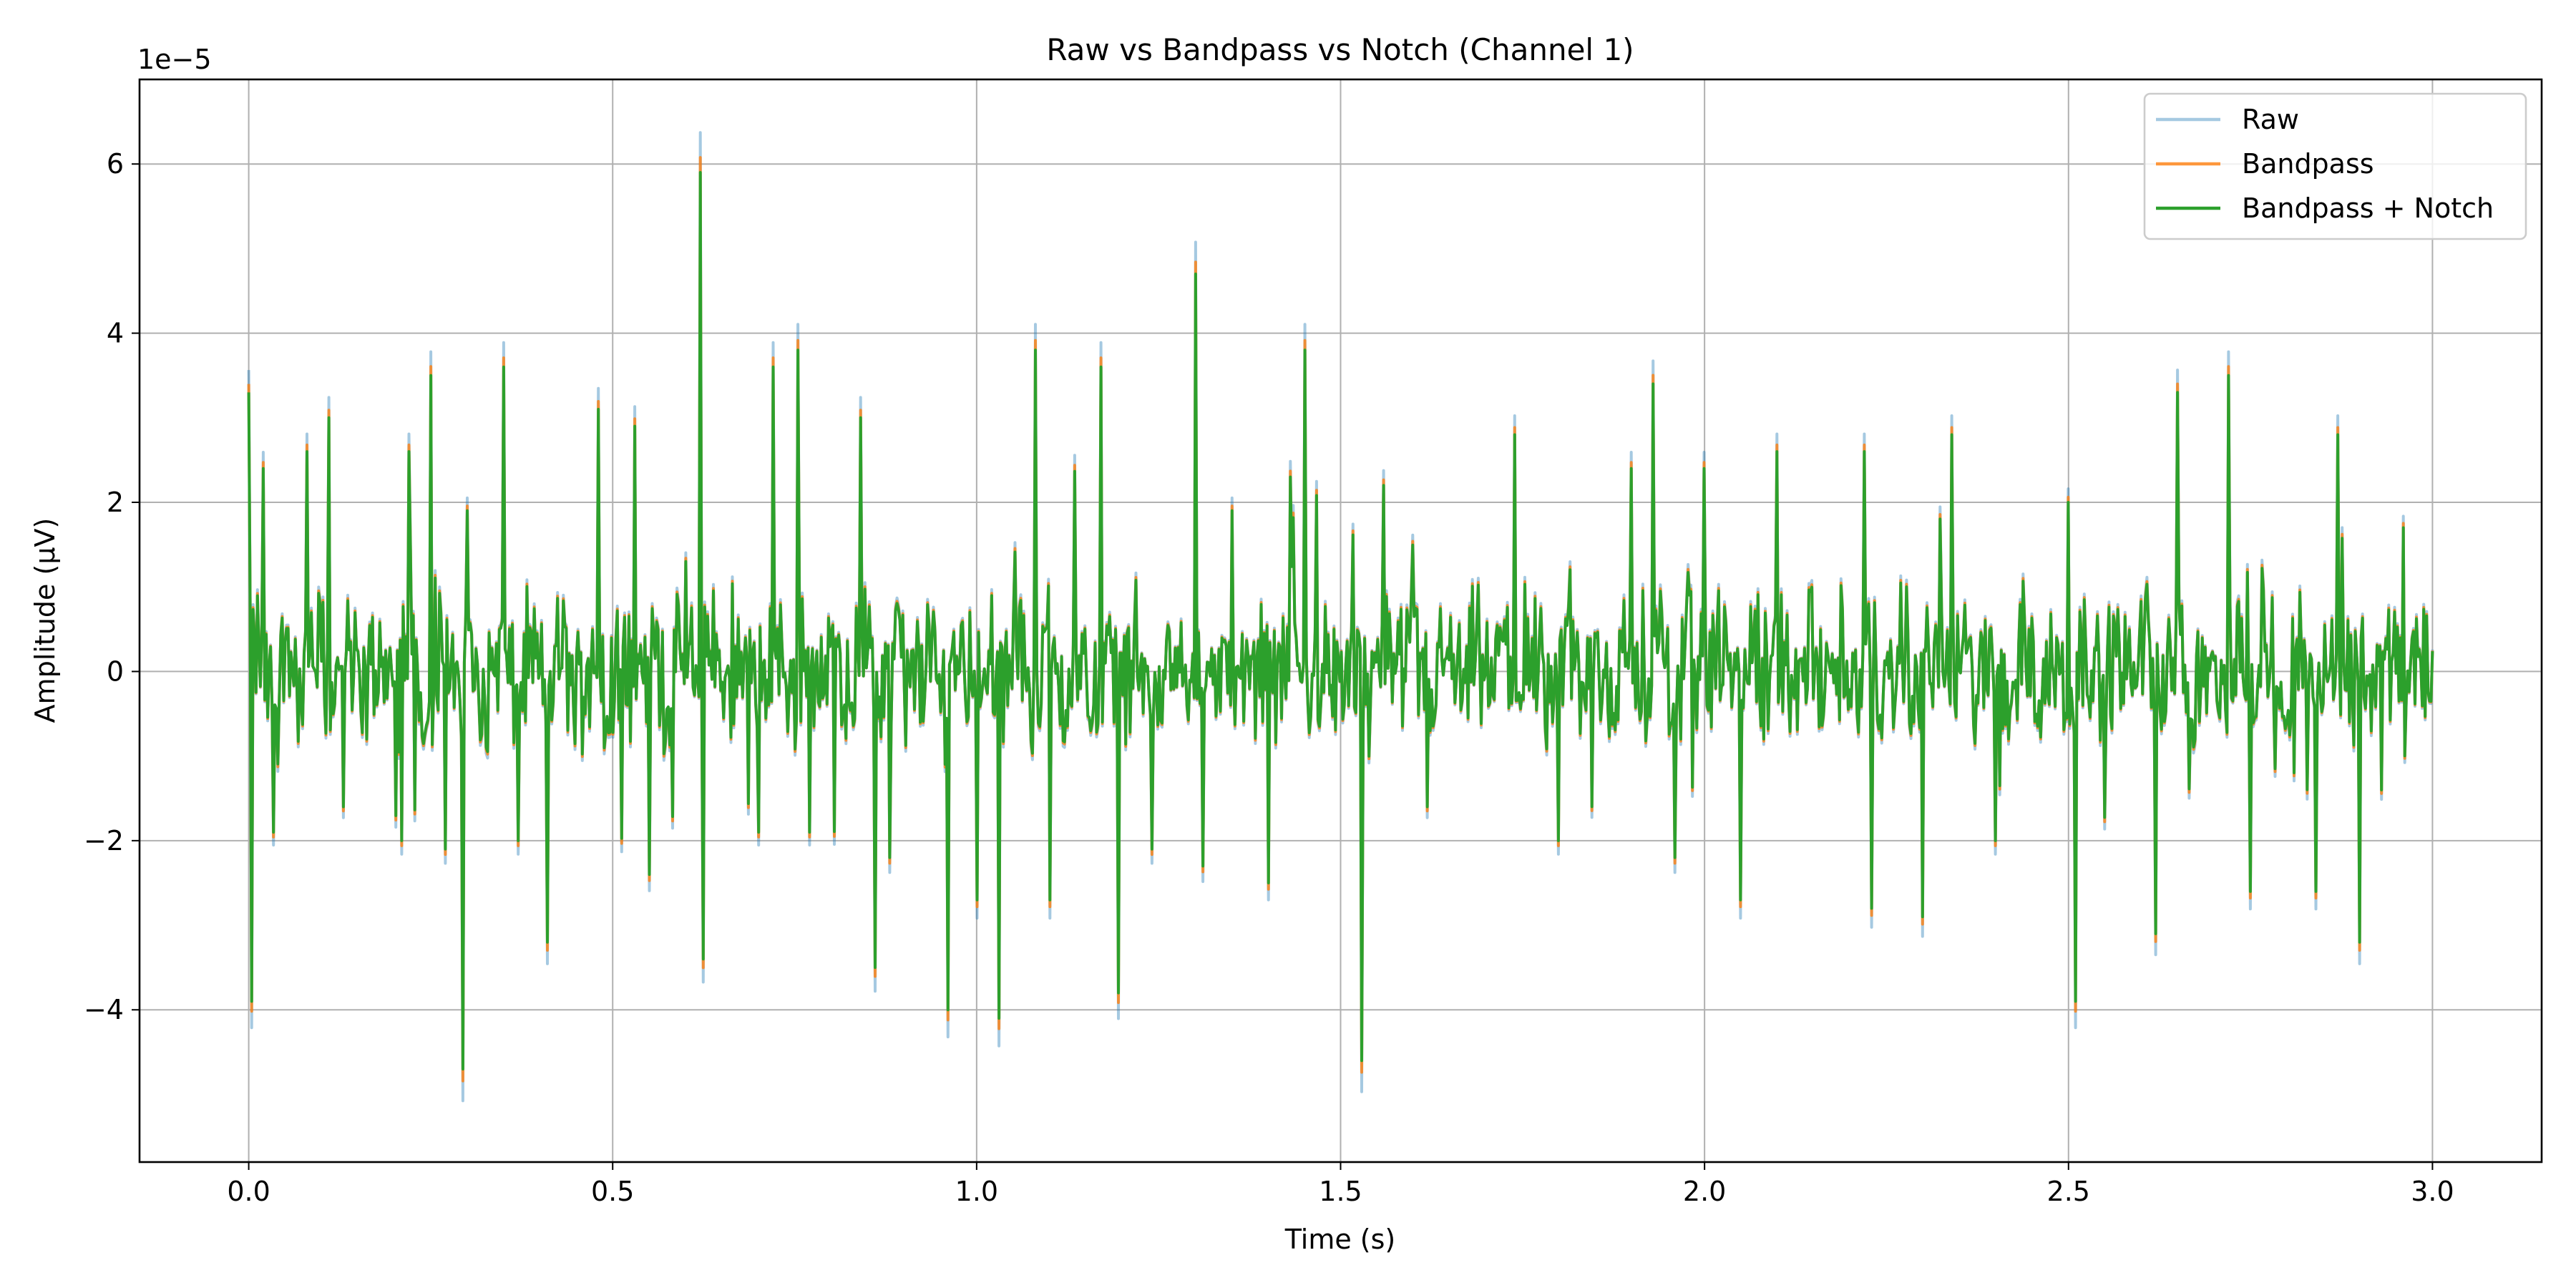  I want to click on y-axis: −4 −2 0 2 4 6, so click(112, 586).